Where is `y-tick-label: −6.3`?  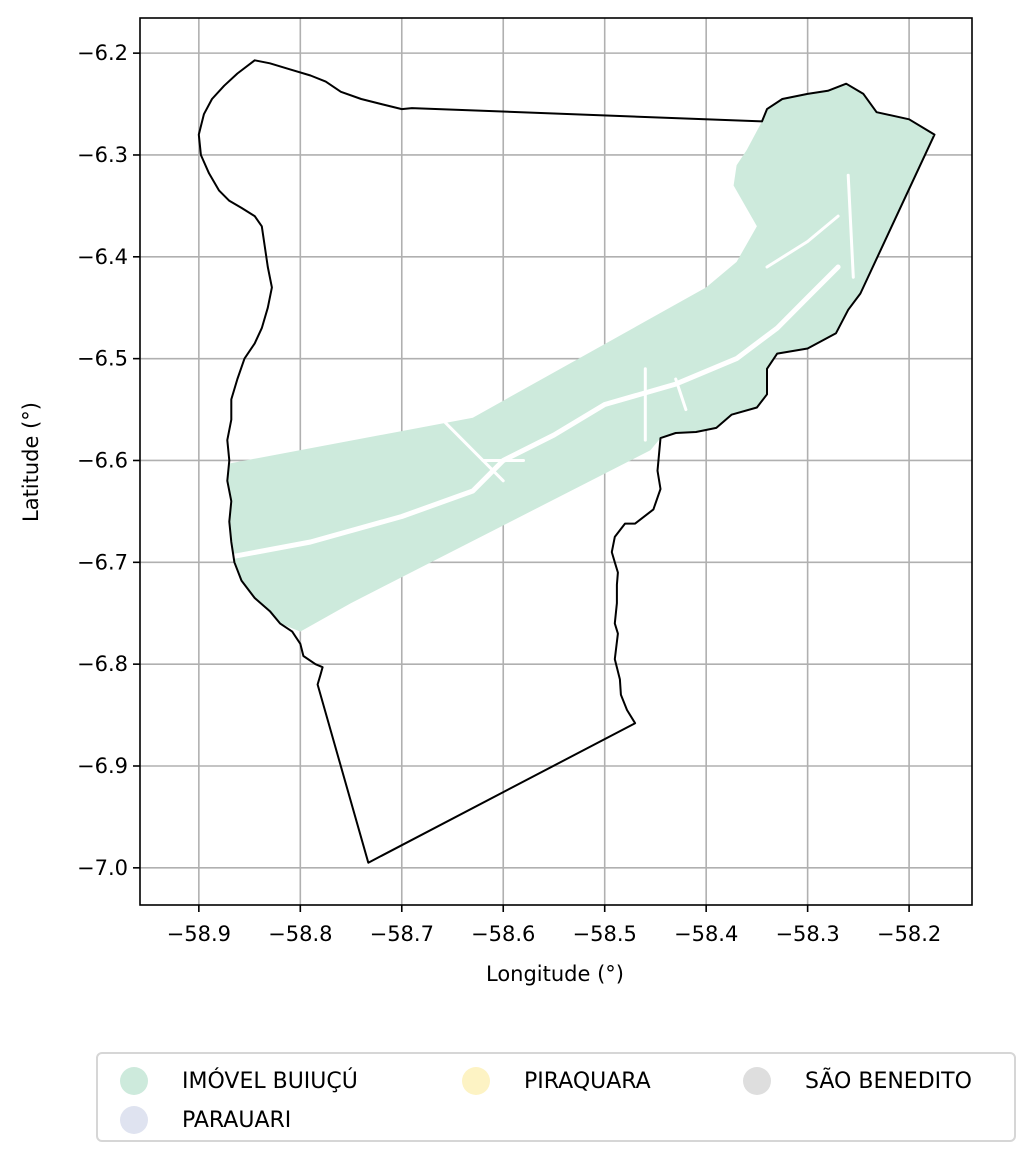 y-tick-label: −6.3 is located at coordinates (102, 155).